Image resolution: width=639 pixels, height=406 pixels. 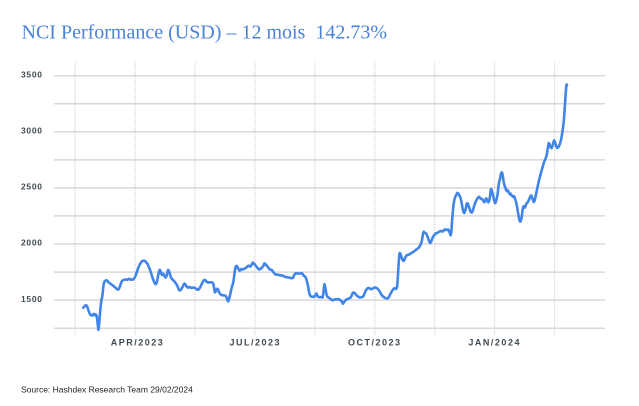 I want to click on svg-text: 1500, so click(x=32, y=299).